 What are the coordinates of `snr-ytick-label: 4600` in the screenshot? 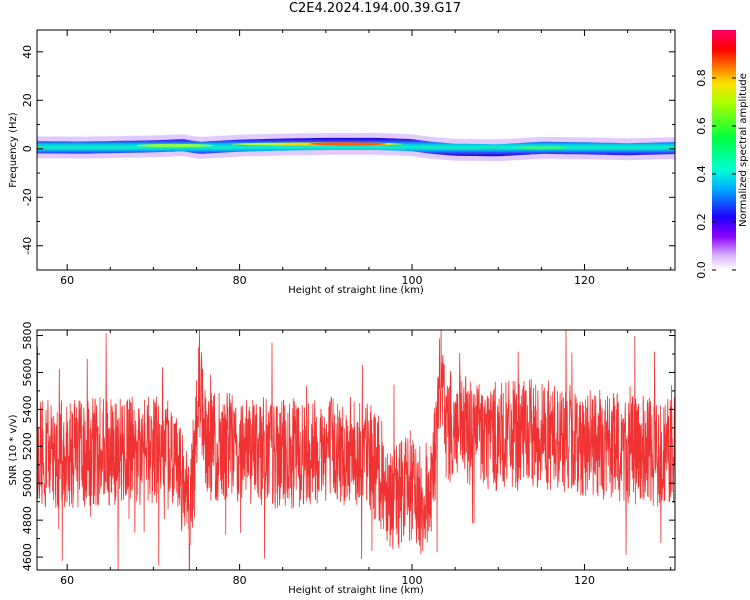 It's located at (27, 557).